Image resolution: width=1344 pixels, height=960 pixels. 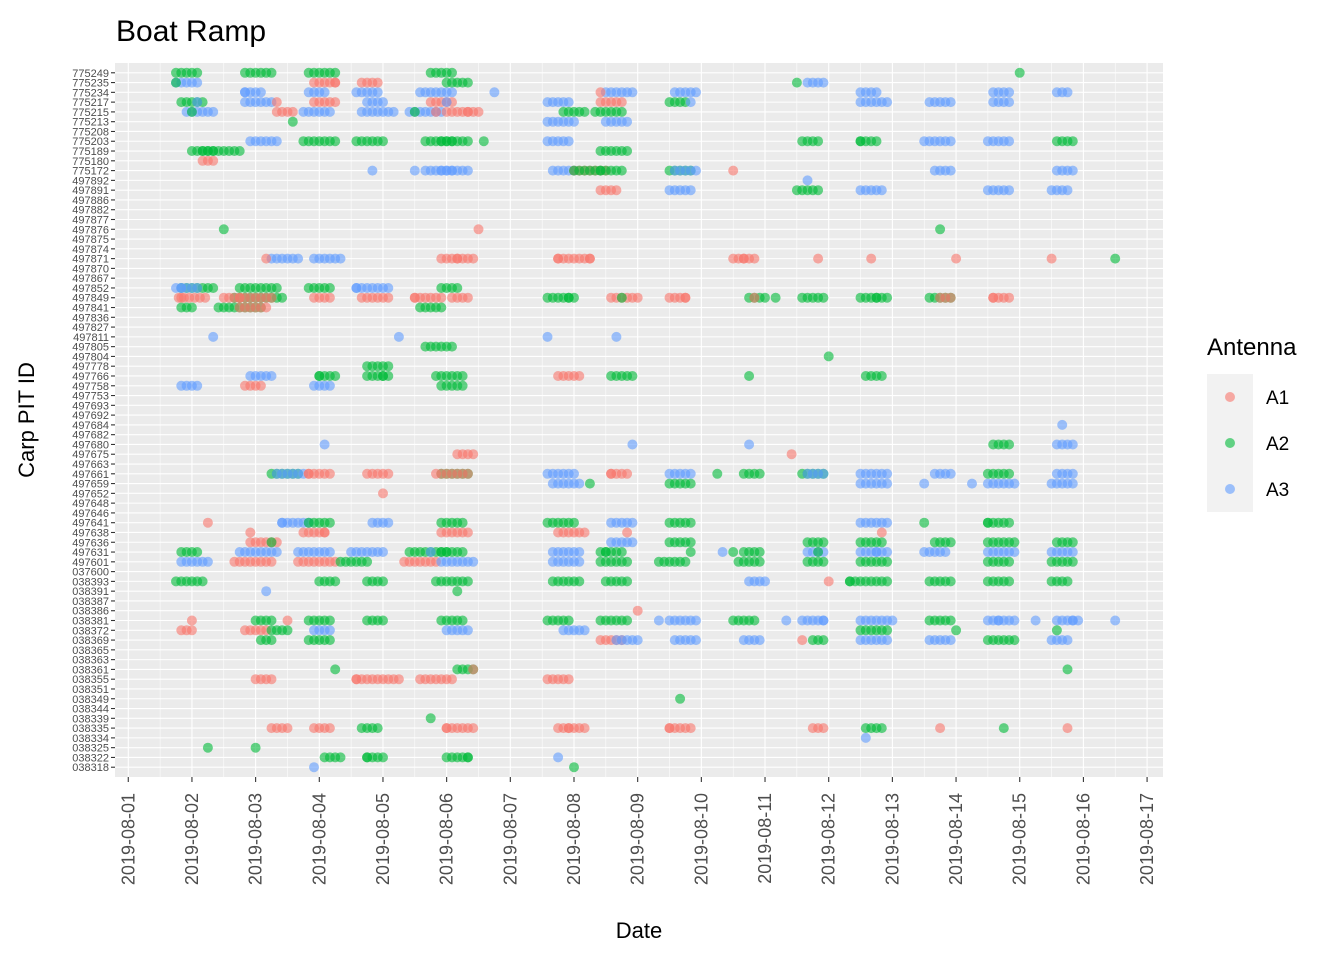 I want to click on y-tick-label: 038325, so click(x=90, y=749).